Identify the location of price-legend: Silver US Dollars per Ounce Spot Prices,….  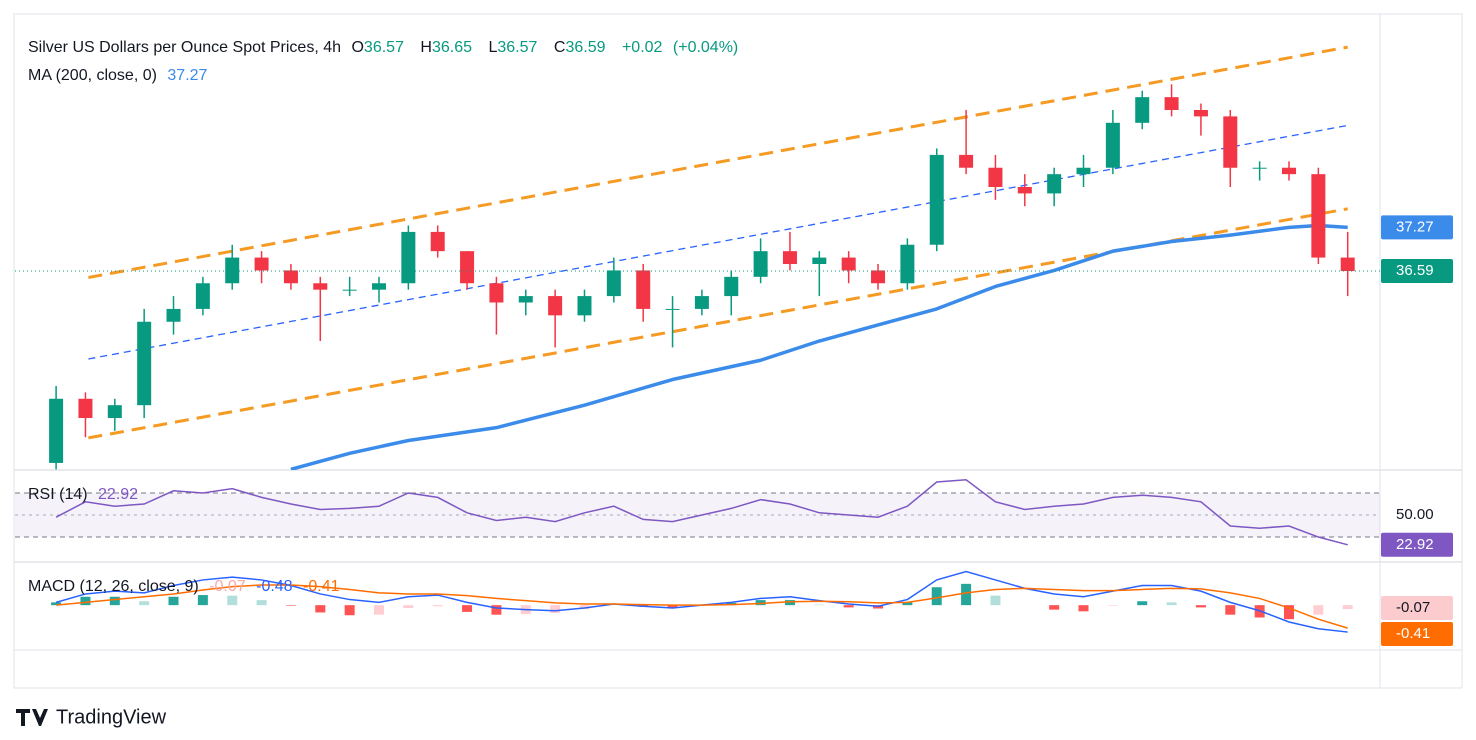
(386, 48).